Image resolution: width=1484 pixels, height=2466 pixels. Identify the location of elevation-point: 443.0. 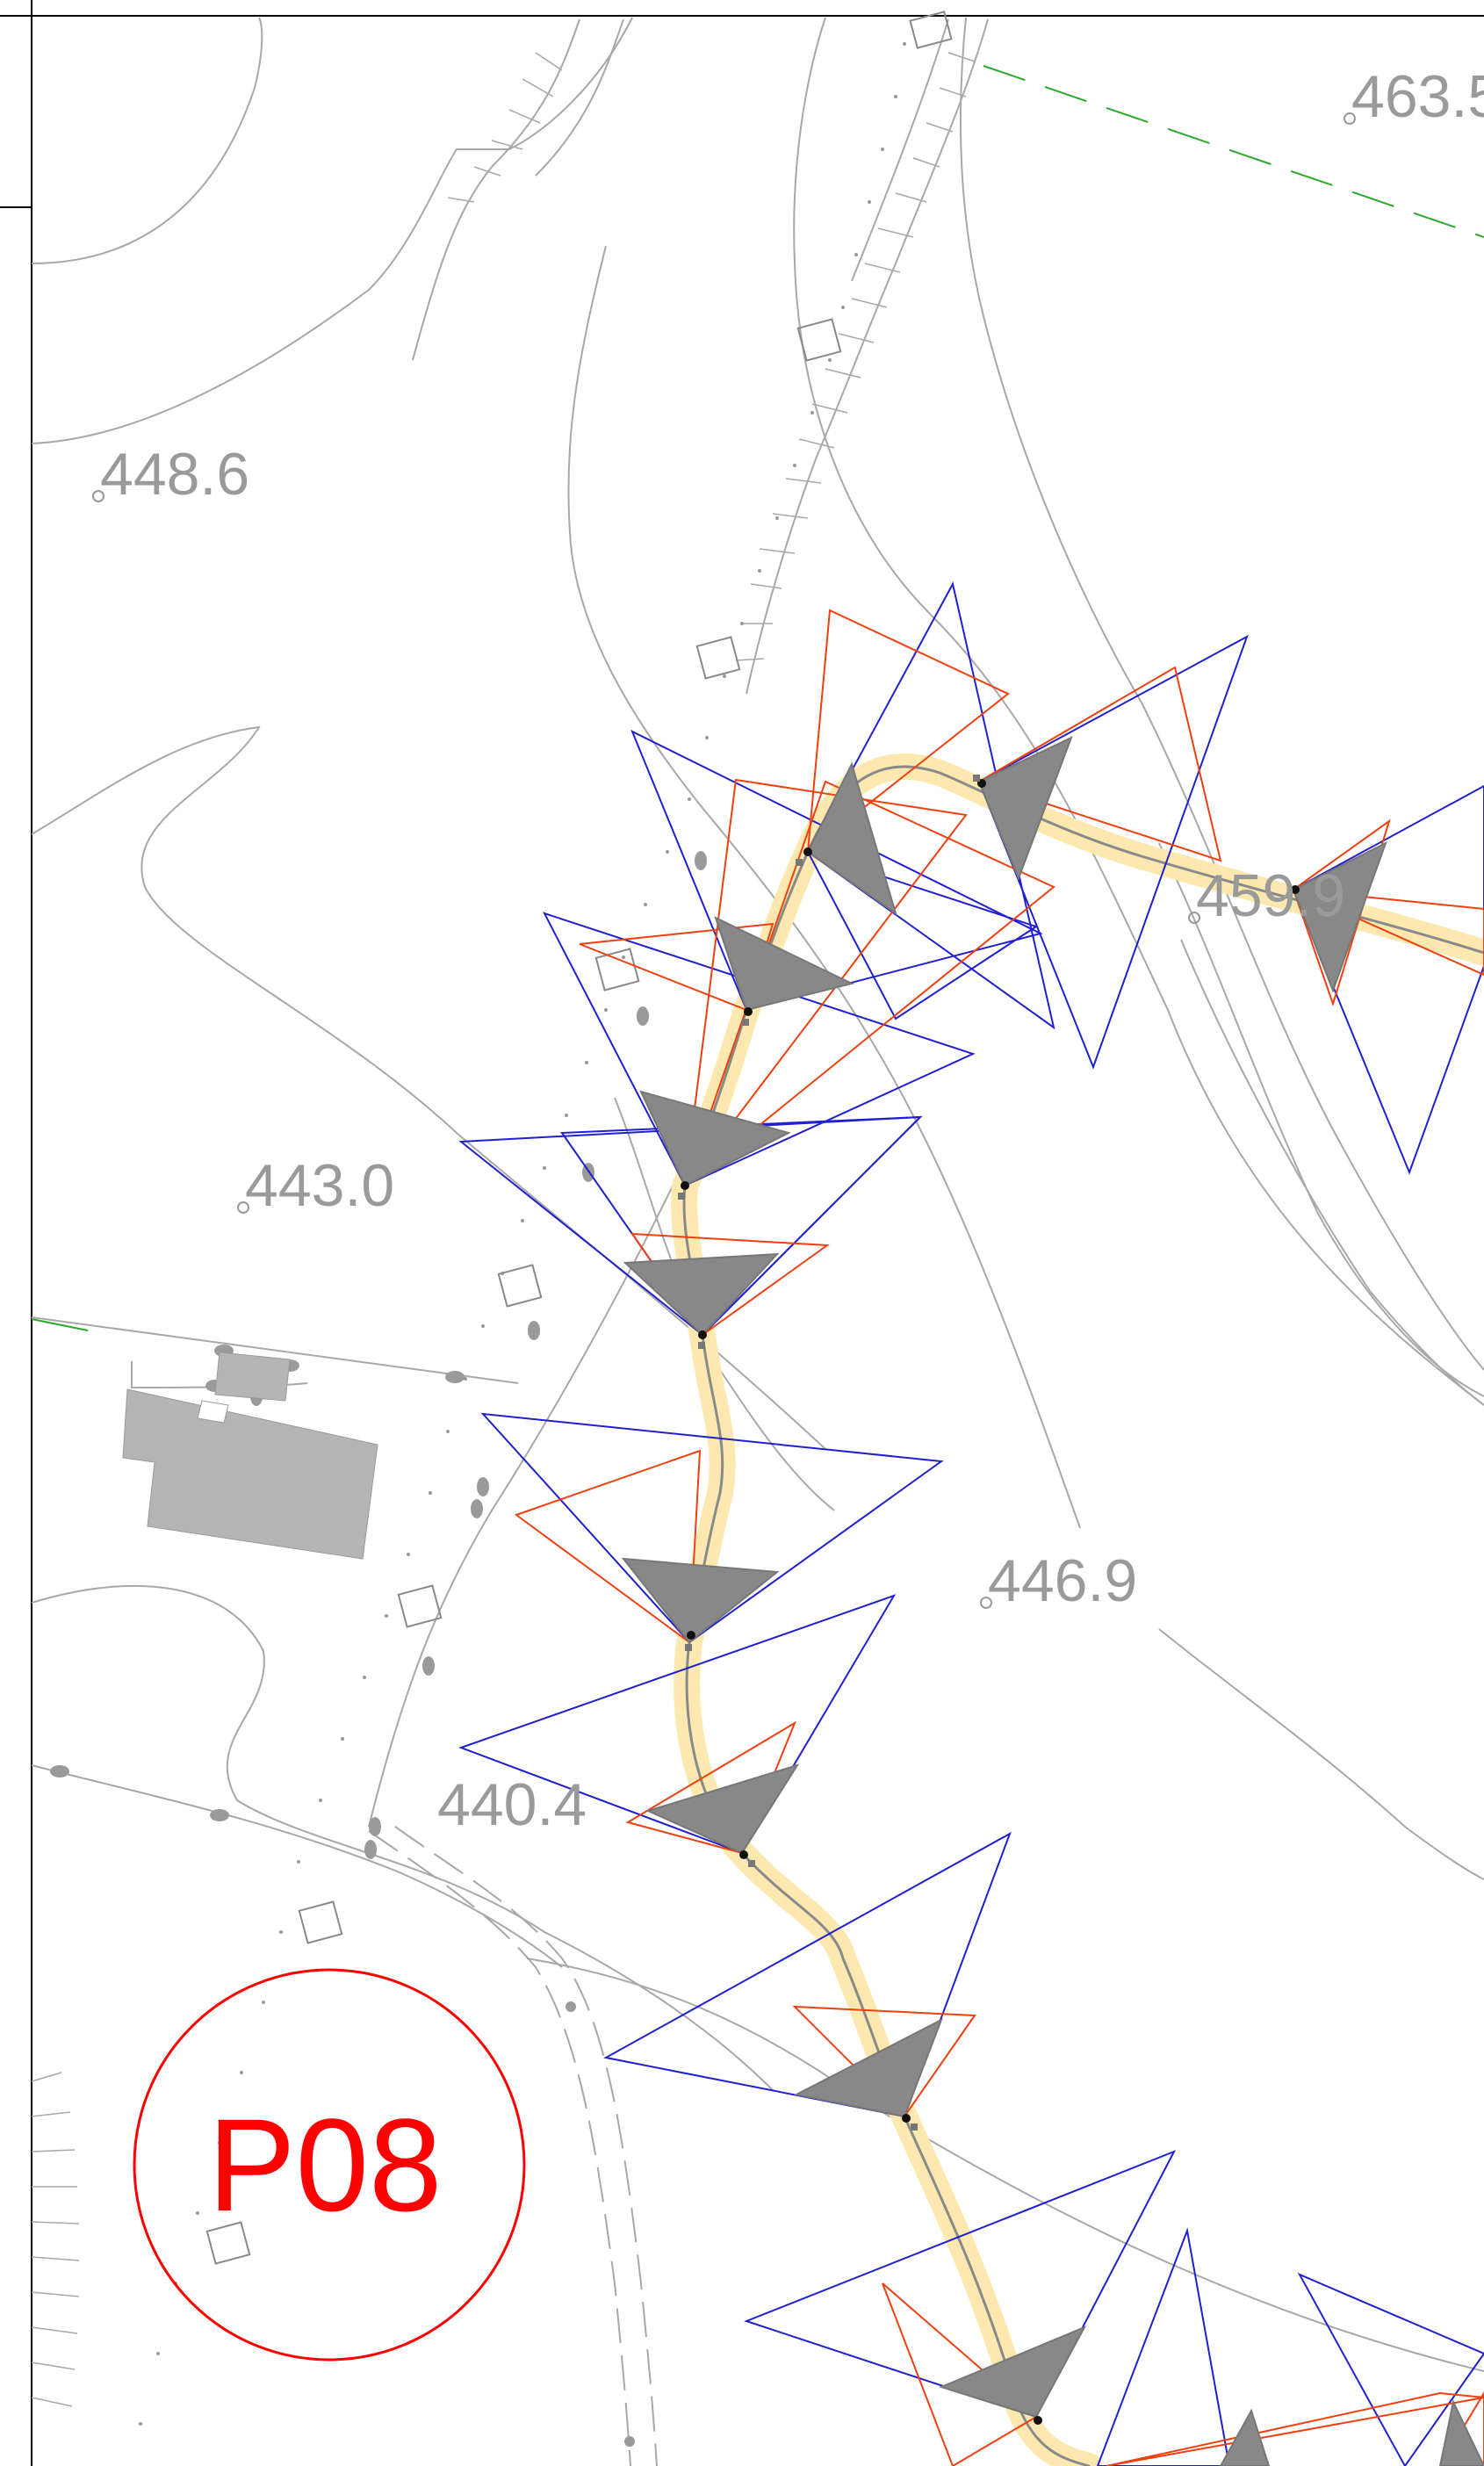
(315, 1185).